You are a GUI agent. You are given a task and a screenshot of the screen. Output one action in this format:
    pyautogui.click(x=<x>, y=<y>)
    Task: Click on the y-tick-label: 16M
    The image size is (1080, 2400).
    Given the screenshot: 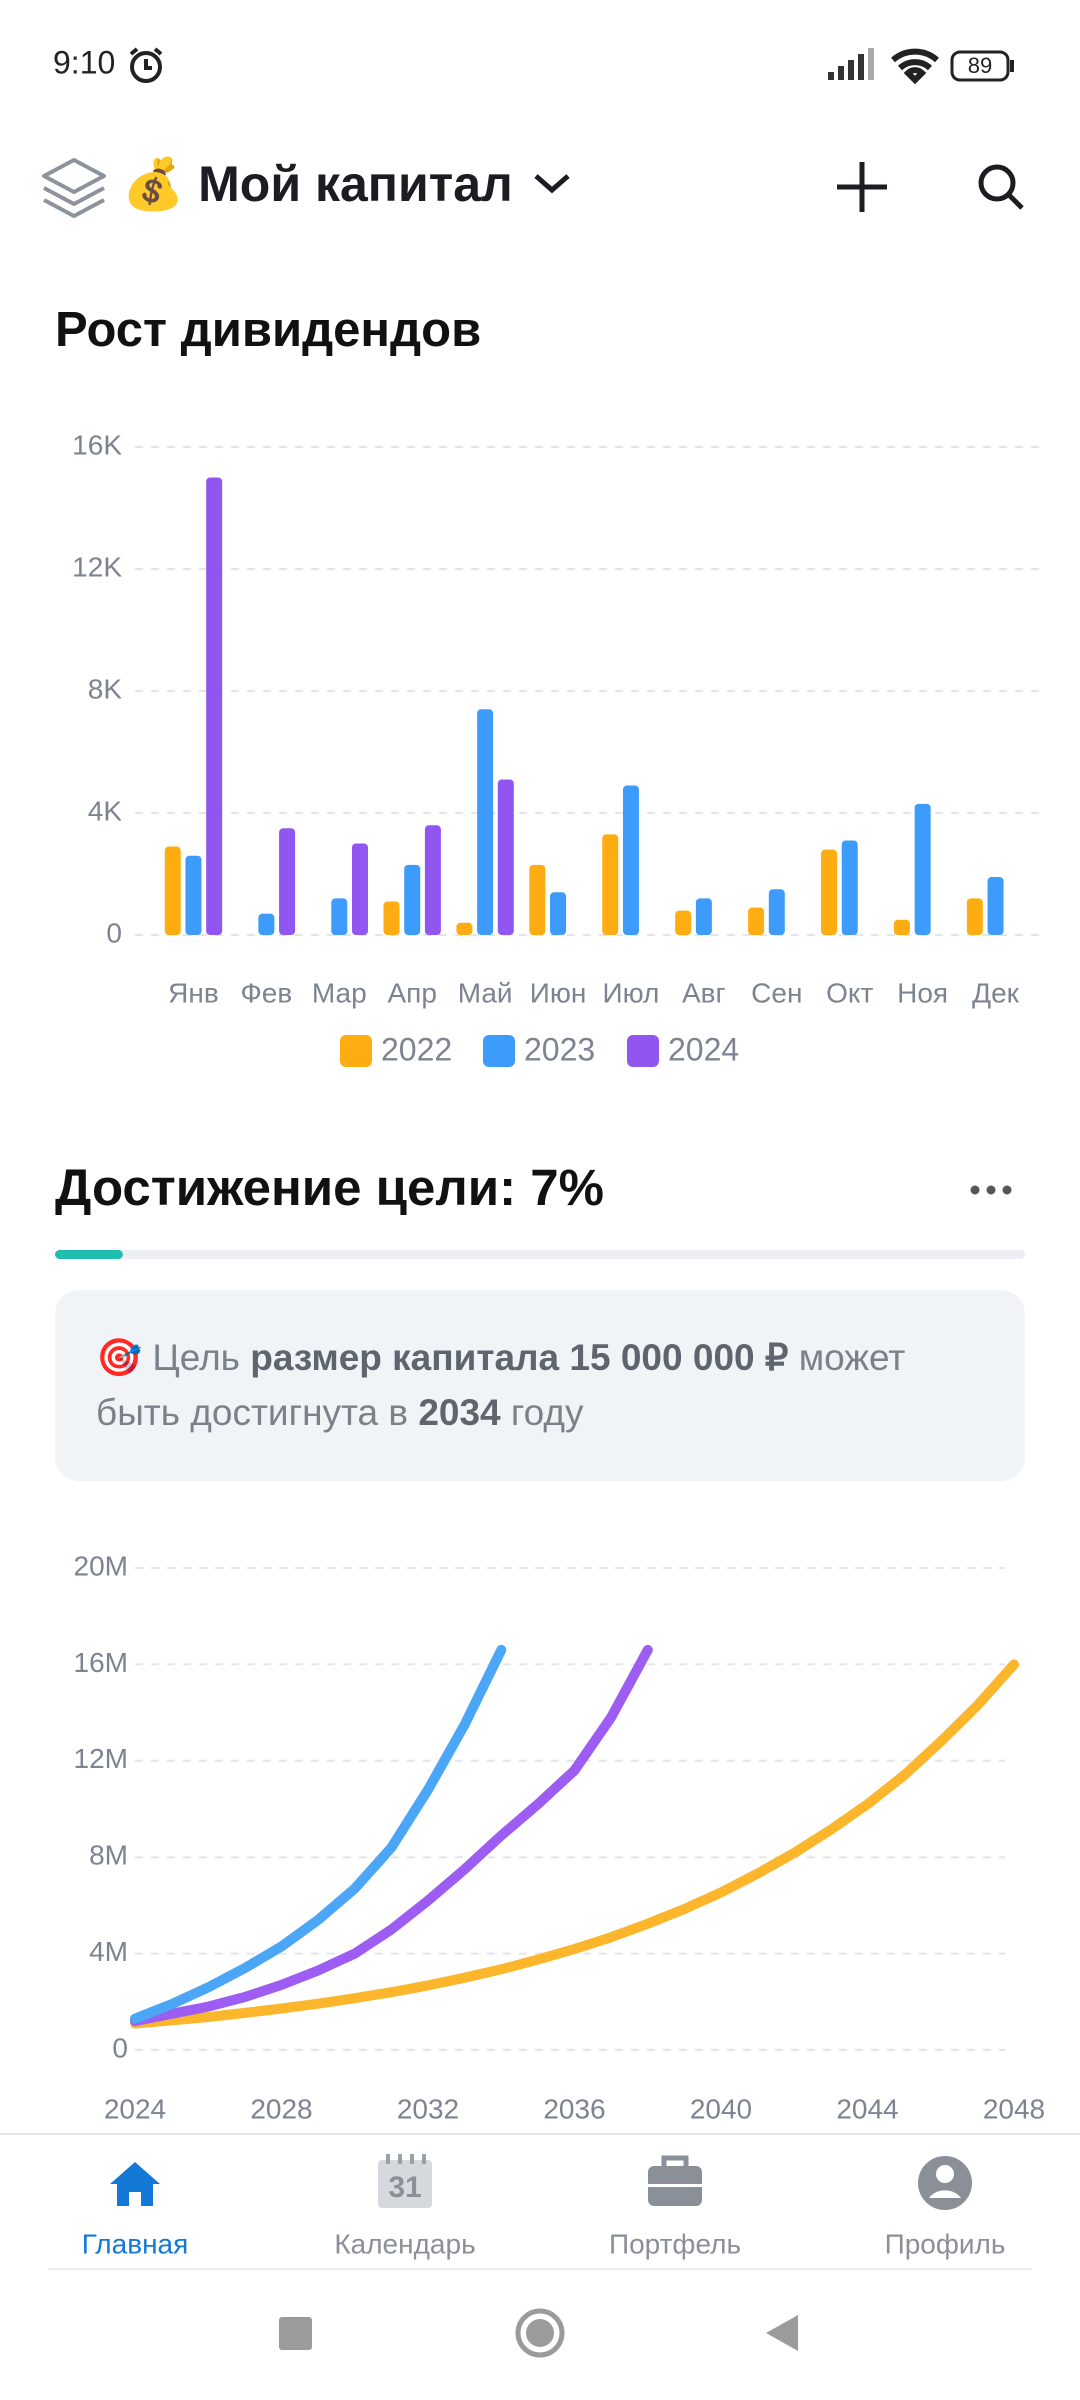 What is the action you would take?
    pyautogui.click(x=101, y=1662)
    